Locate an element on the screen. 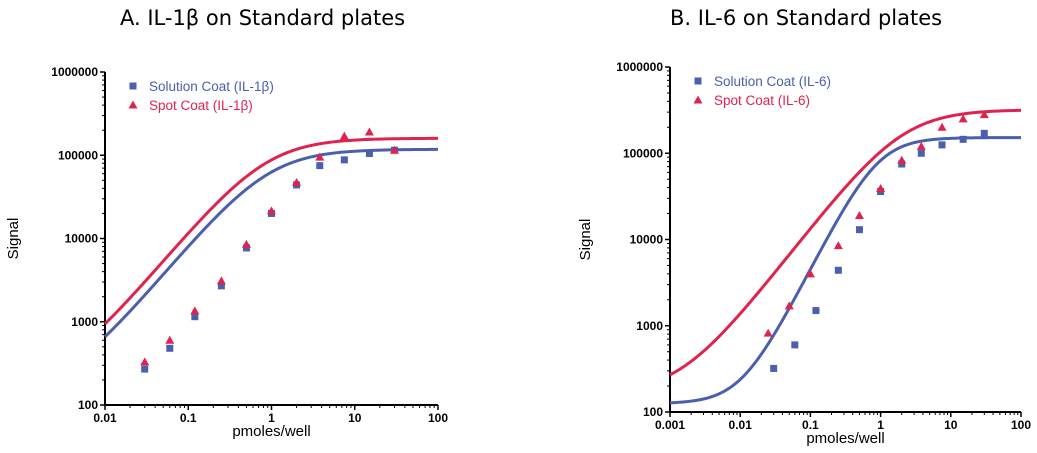 The height and width of the screenshot is (453, 1037). chart-title: B. IL-6 on Standard plates is located at coordinates (806, 18).